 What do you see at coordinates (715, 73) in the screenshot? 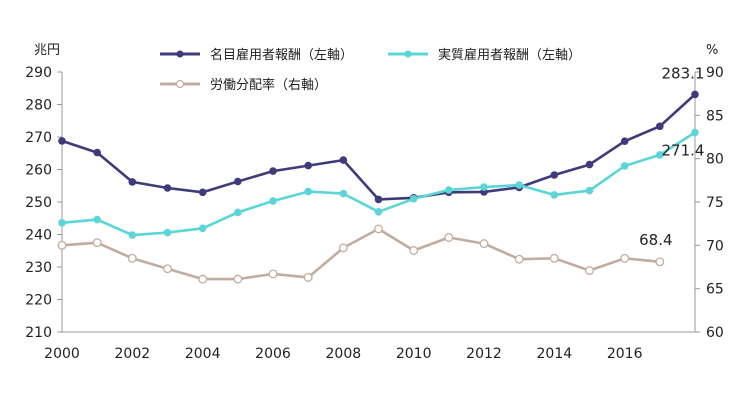
I see `right-tick-label: 90` at bounding box center [715, 73].